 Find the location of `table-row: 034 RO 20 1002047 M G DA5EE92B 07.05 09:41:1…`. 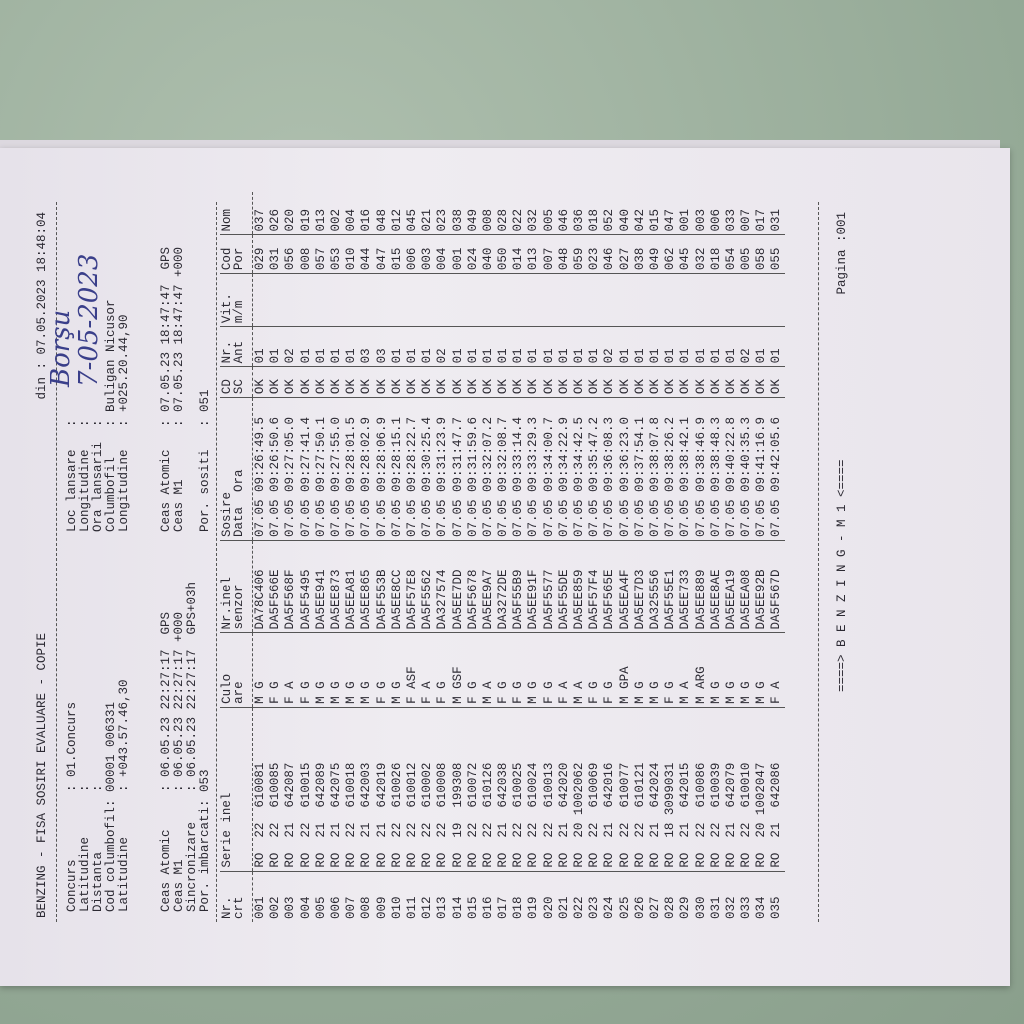

table-row: 034 RO 20 1002047 M G DA5EE92B 07.05 09:41:1… is located at coordinates (762, 557).